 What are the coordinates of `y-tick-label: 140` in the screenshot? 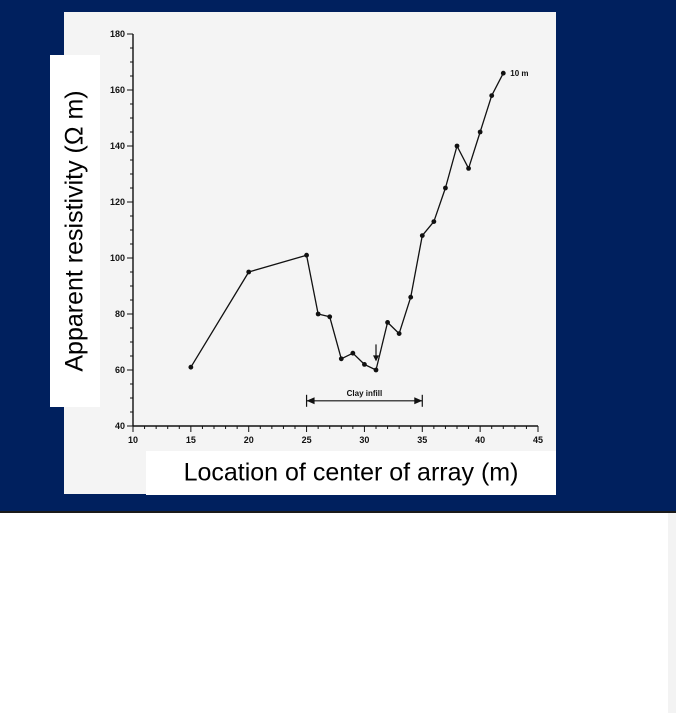 It's located at (117, 146).